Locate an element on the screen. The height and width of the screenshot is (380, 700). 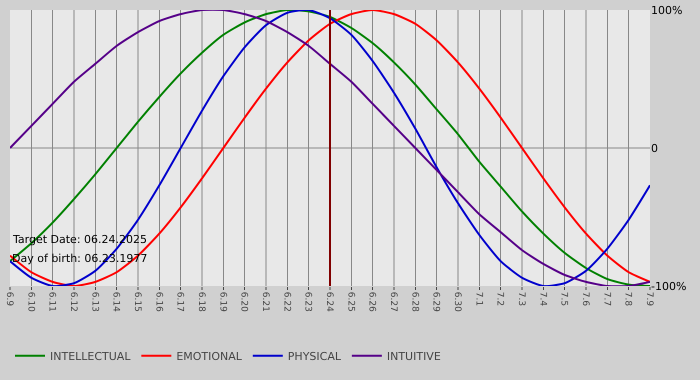
x-tick-label: 6.23 is located at coordinates (307, 302).